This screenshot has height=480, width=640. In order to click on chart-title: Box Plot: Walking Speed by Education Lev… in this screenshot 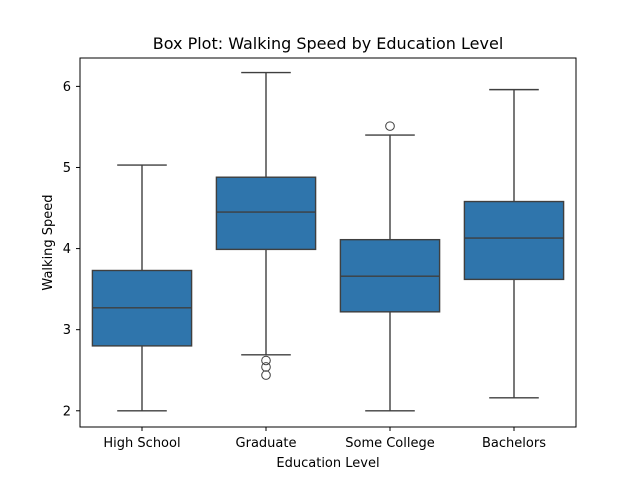, I will do `click(328, 43)`.